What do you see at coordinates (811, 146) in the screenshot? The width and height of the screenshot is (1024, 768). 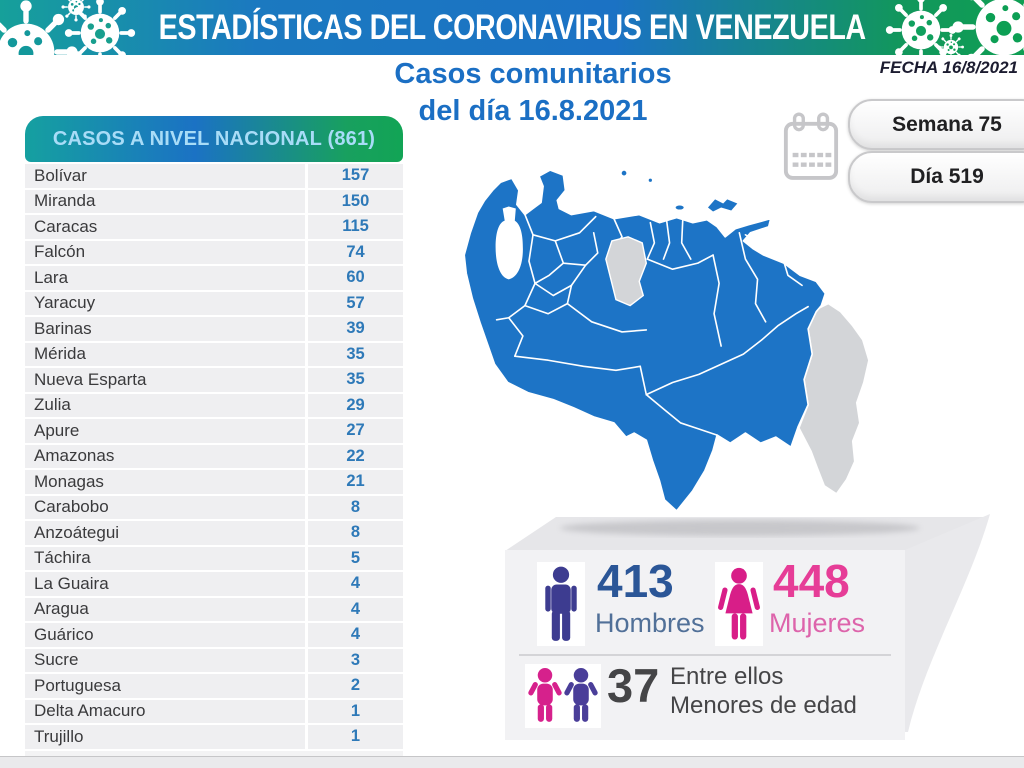 I see `calendar-icon` at bounding box center [811, 146].